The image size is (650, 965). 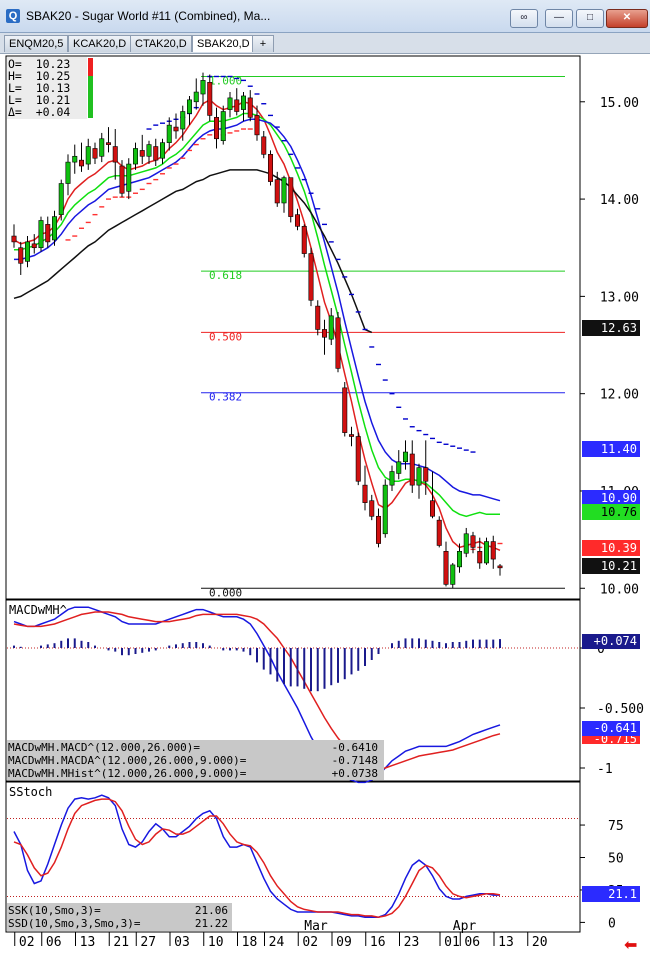 What do you see at coordinates (590, 18) in the screenshot?
I see `maximize-button: □` at bounding box center [590, 18].